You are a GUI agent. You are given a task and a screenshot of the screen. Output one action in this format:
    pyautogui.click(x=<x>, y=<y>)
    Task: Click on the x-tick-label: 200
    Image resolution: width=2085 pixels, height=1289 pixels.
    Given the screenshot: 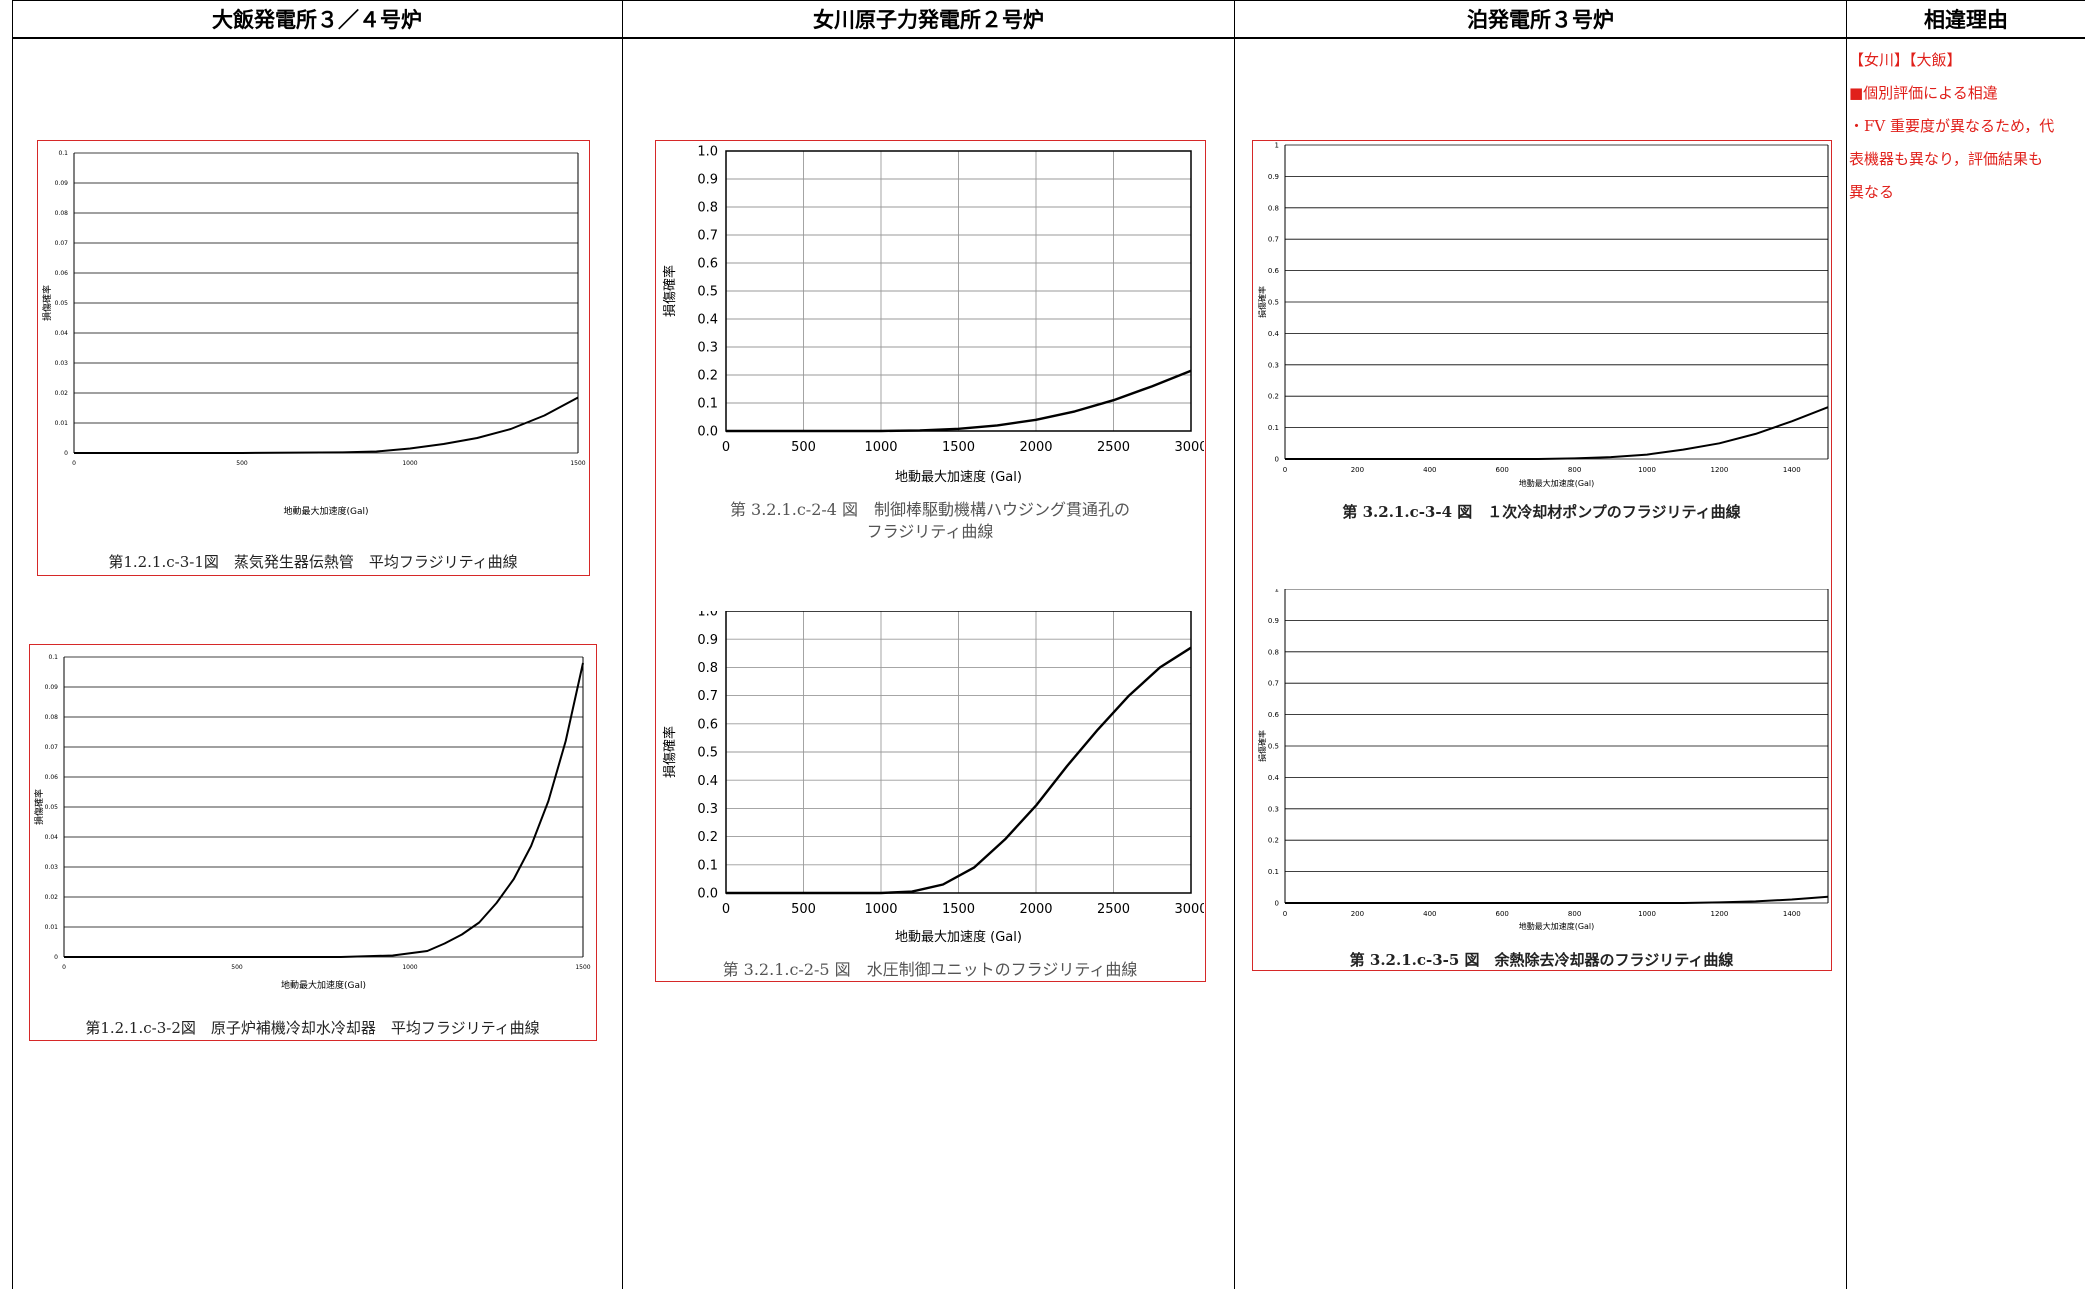 What is the action you would take?
    pyautogui.click(x=1357, y=470)
    